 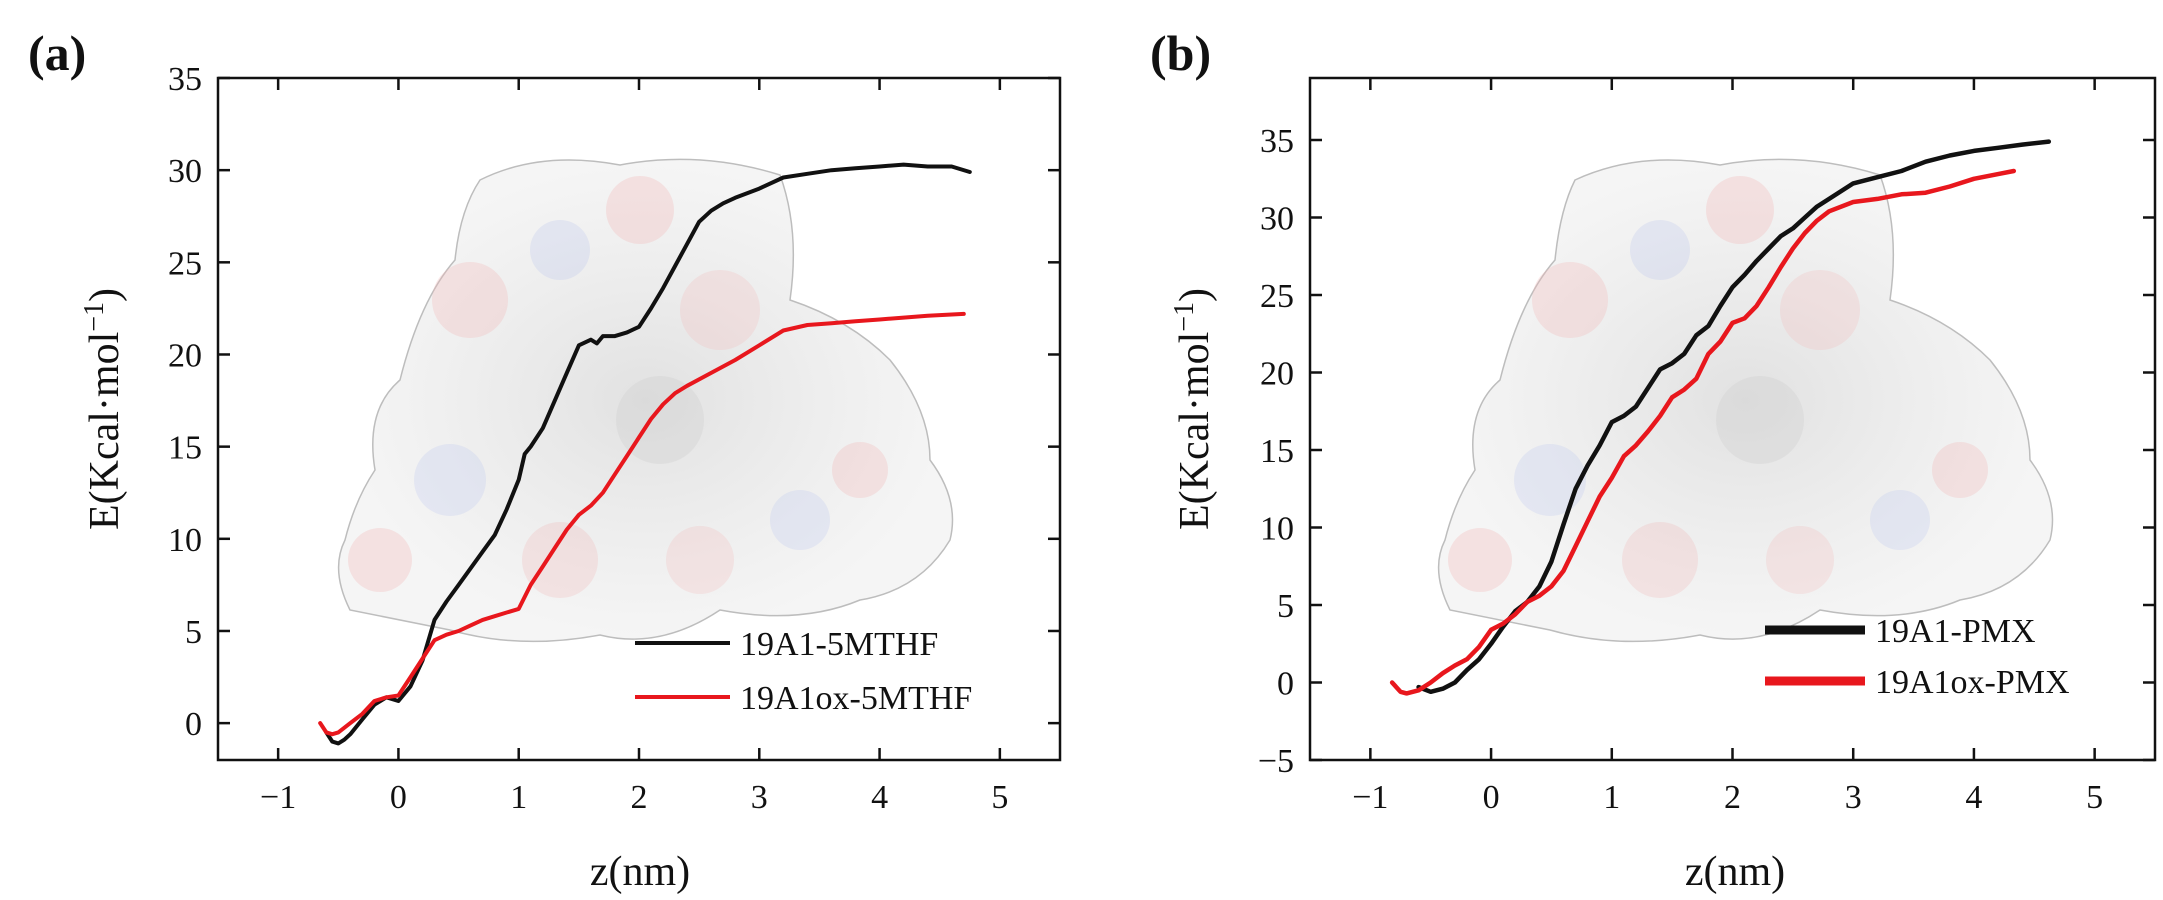 I want to click on x-tick-label-b: 4, so click(x=1973, y=797).